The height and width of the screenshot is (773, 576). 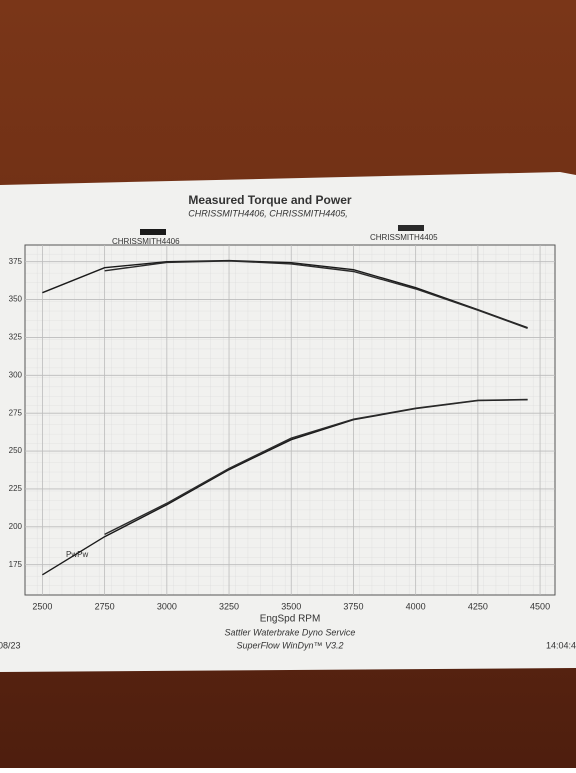 What do you see at coordinates (269, 200) in the screenshot?
I see `chart-title: Measured Torque and Power` at bounding box center [269, 200].